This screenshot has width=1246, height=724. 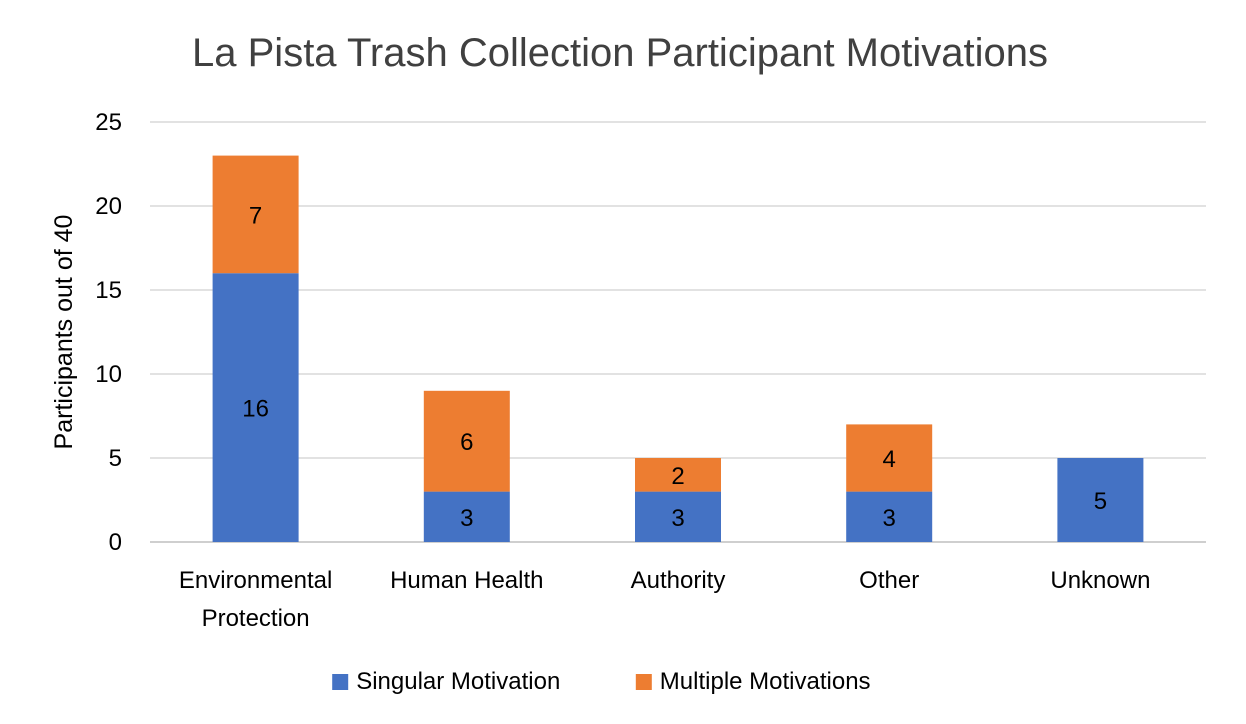 I want to click on y-tick-label: 10, so click(x=108, y=374).